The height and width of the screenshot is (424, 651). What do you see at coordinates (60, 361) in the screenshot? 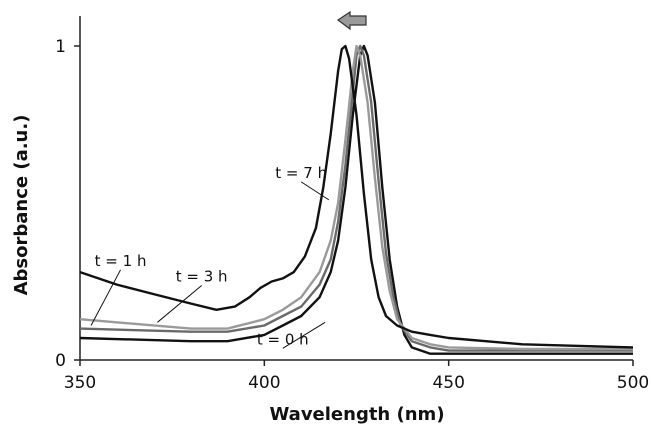
I see `y-tick-label: 0` at bounding box center [60, 361].